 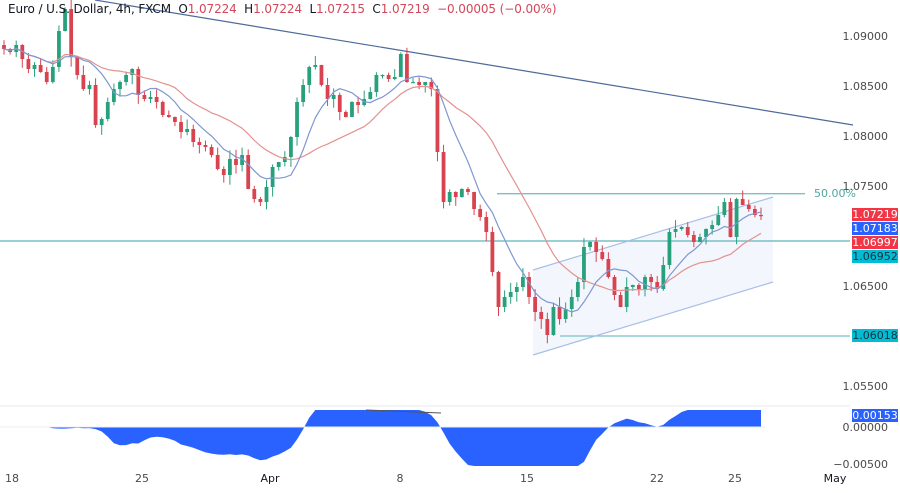 I want to click on price-tick: 1.07500, so click(x=865, y=186).